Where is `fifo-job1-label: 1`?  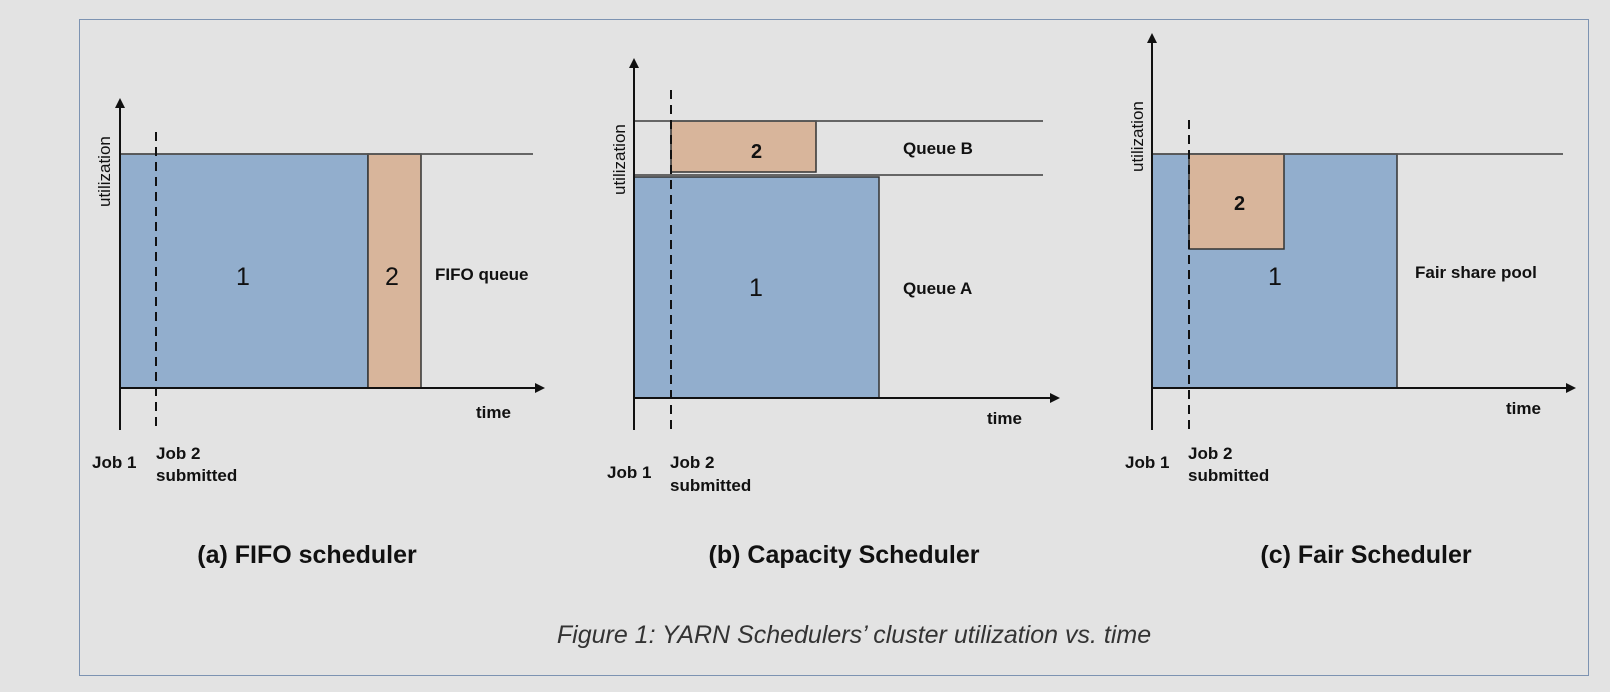
fifo-job1-label: 1 is located at coordinates (243, 277).